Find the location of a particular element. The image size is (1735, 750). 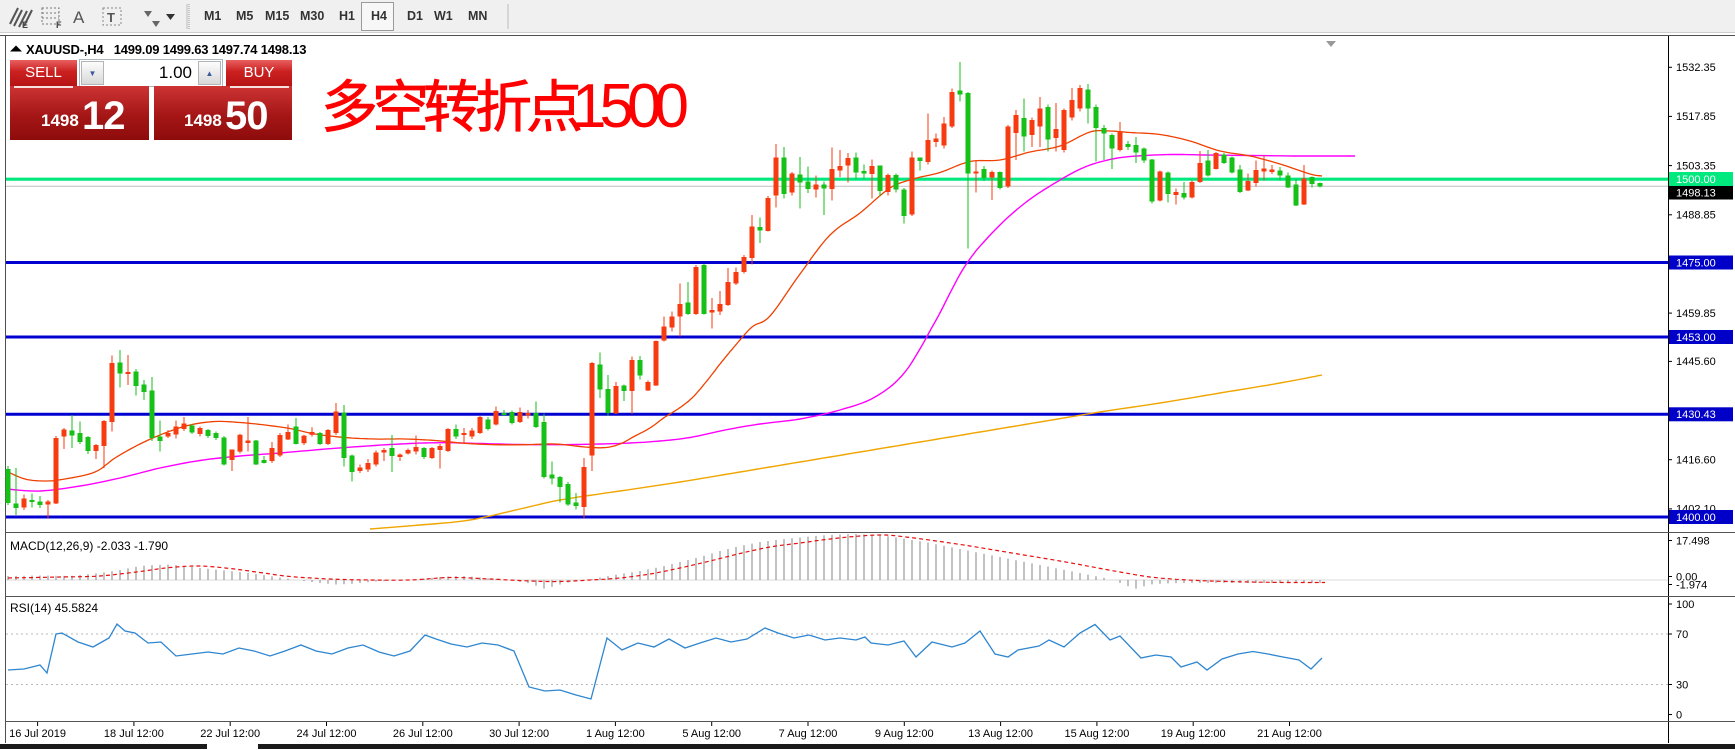

svg-text: -1.974 is located at coordinates (1691, 585).